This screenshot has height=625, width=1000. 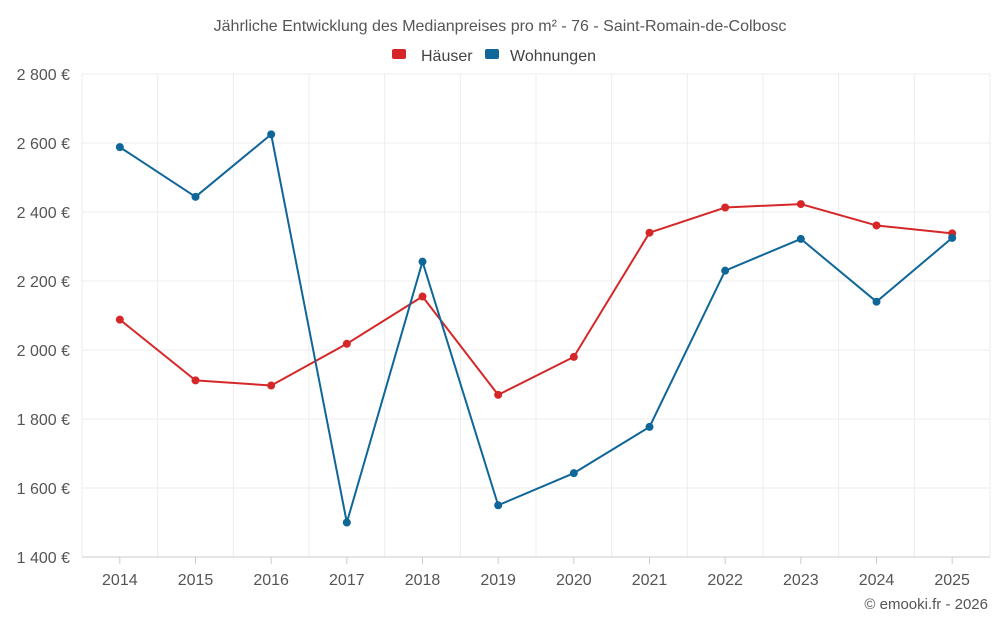 I want to click on x-tick-label: 2019, so click(x=498, y=580).